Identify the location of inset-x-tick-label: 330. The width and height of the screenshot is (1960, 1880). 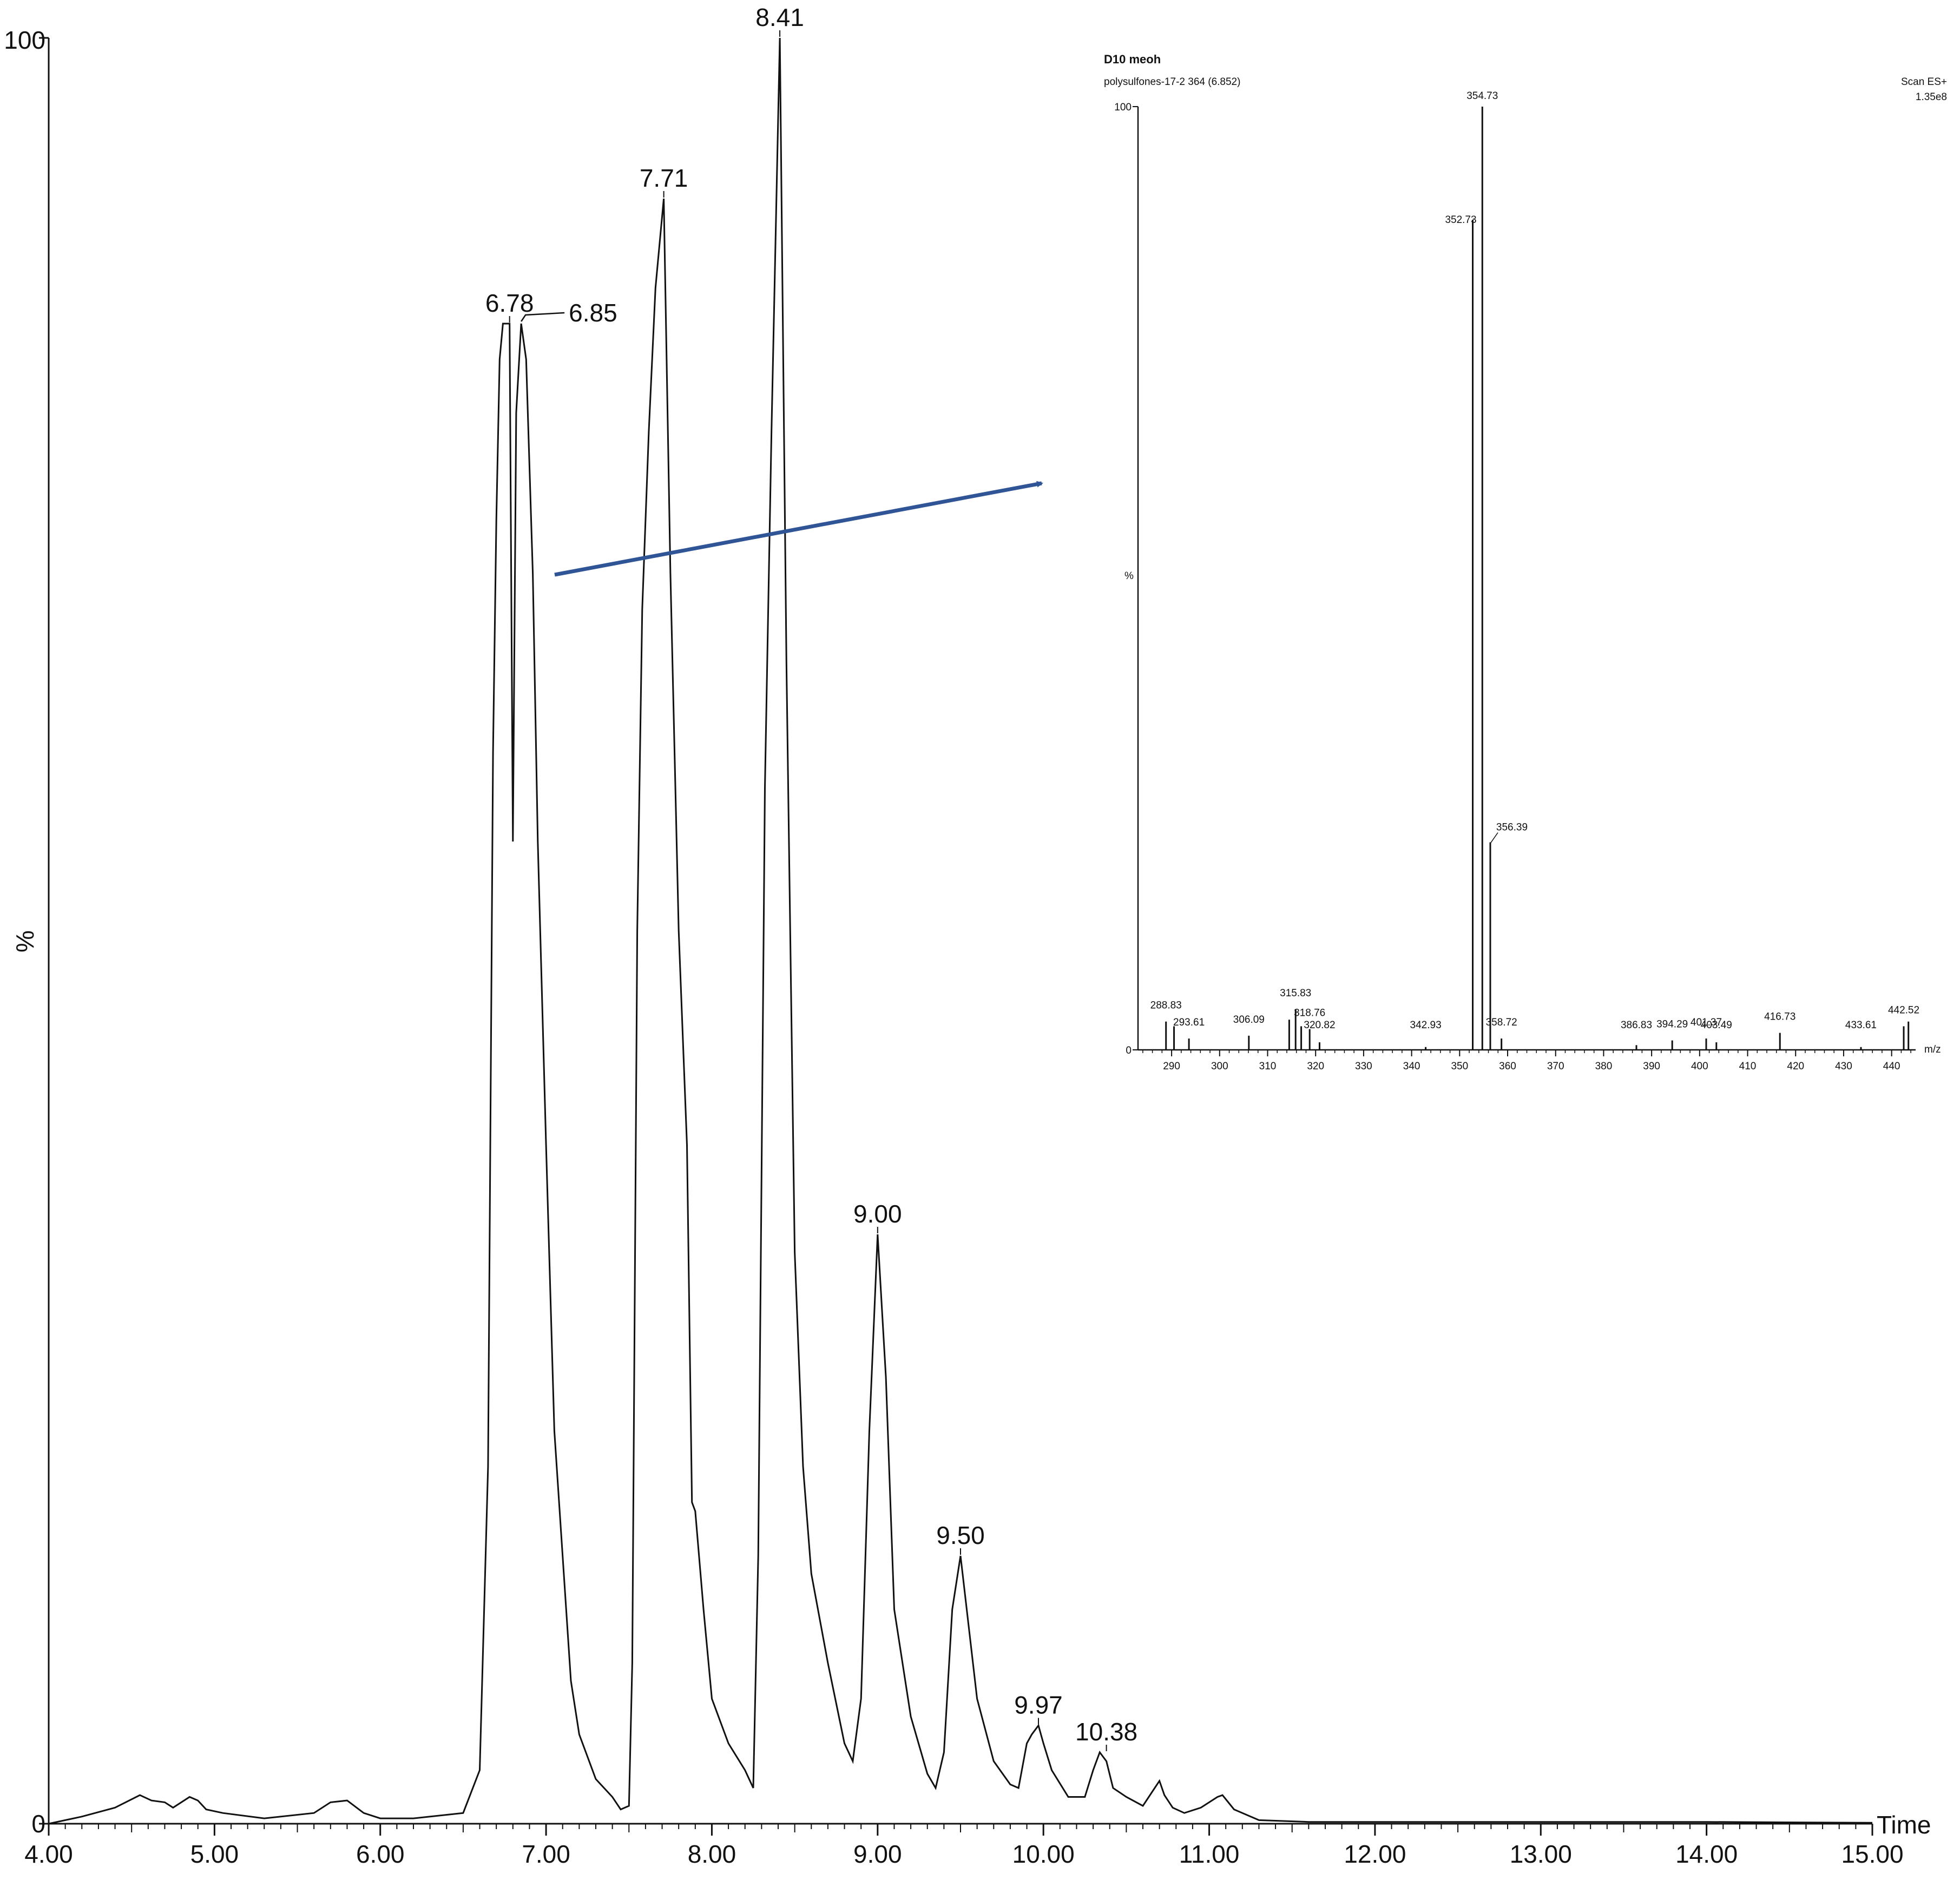
(1364, 1066).